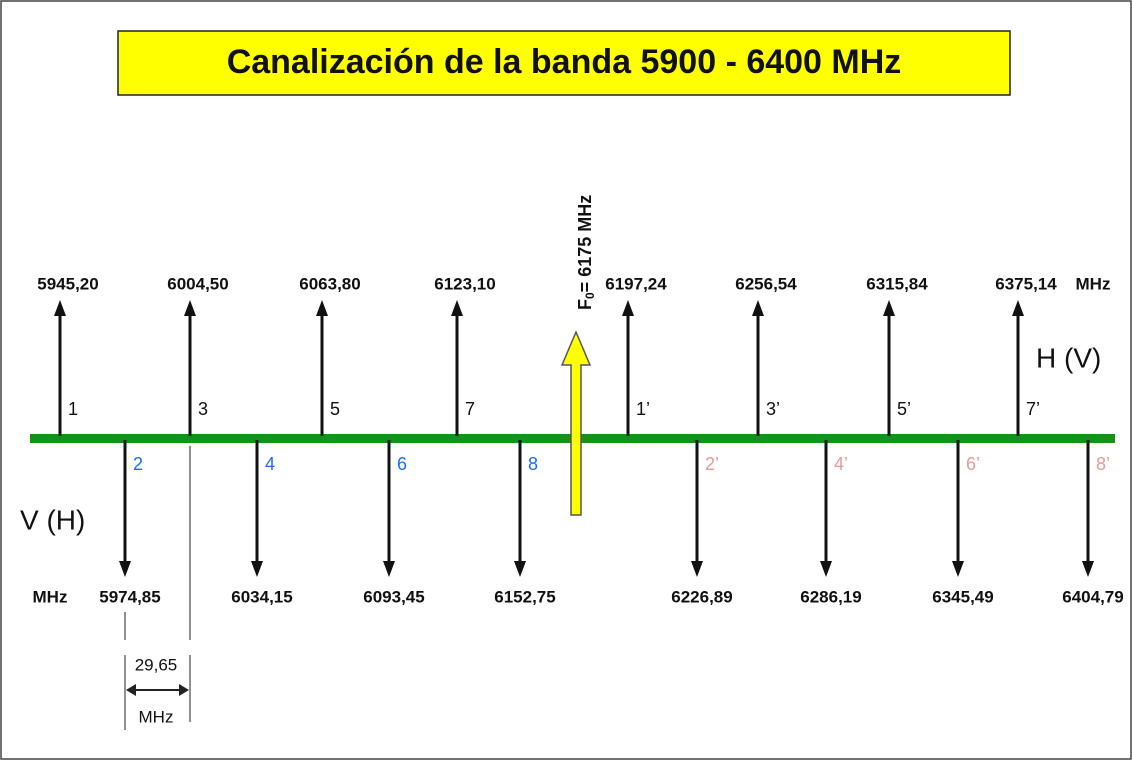  I want to click on channel-number: 1’, so click(643, 409).